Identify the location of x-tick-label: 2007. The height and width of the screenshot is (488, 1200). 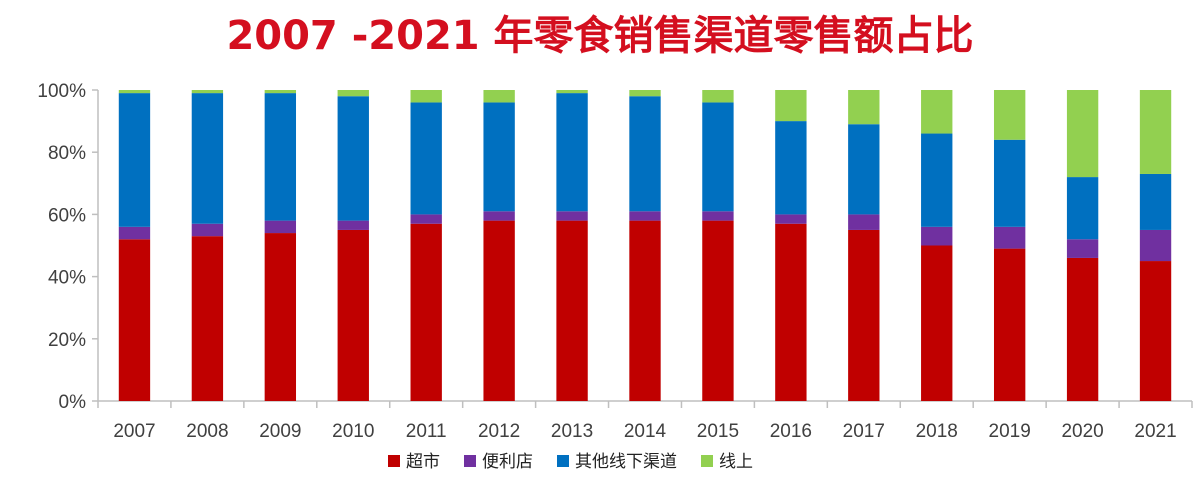
(134, 431).